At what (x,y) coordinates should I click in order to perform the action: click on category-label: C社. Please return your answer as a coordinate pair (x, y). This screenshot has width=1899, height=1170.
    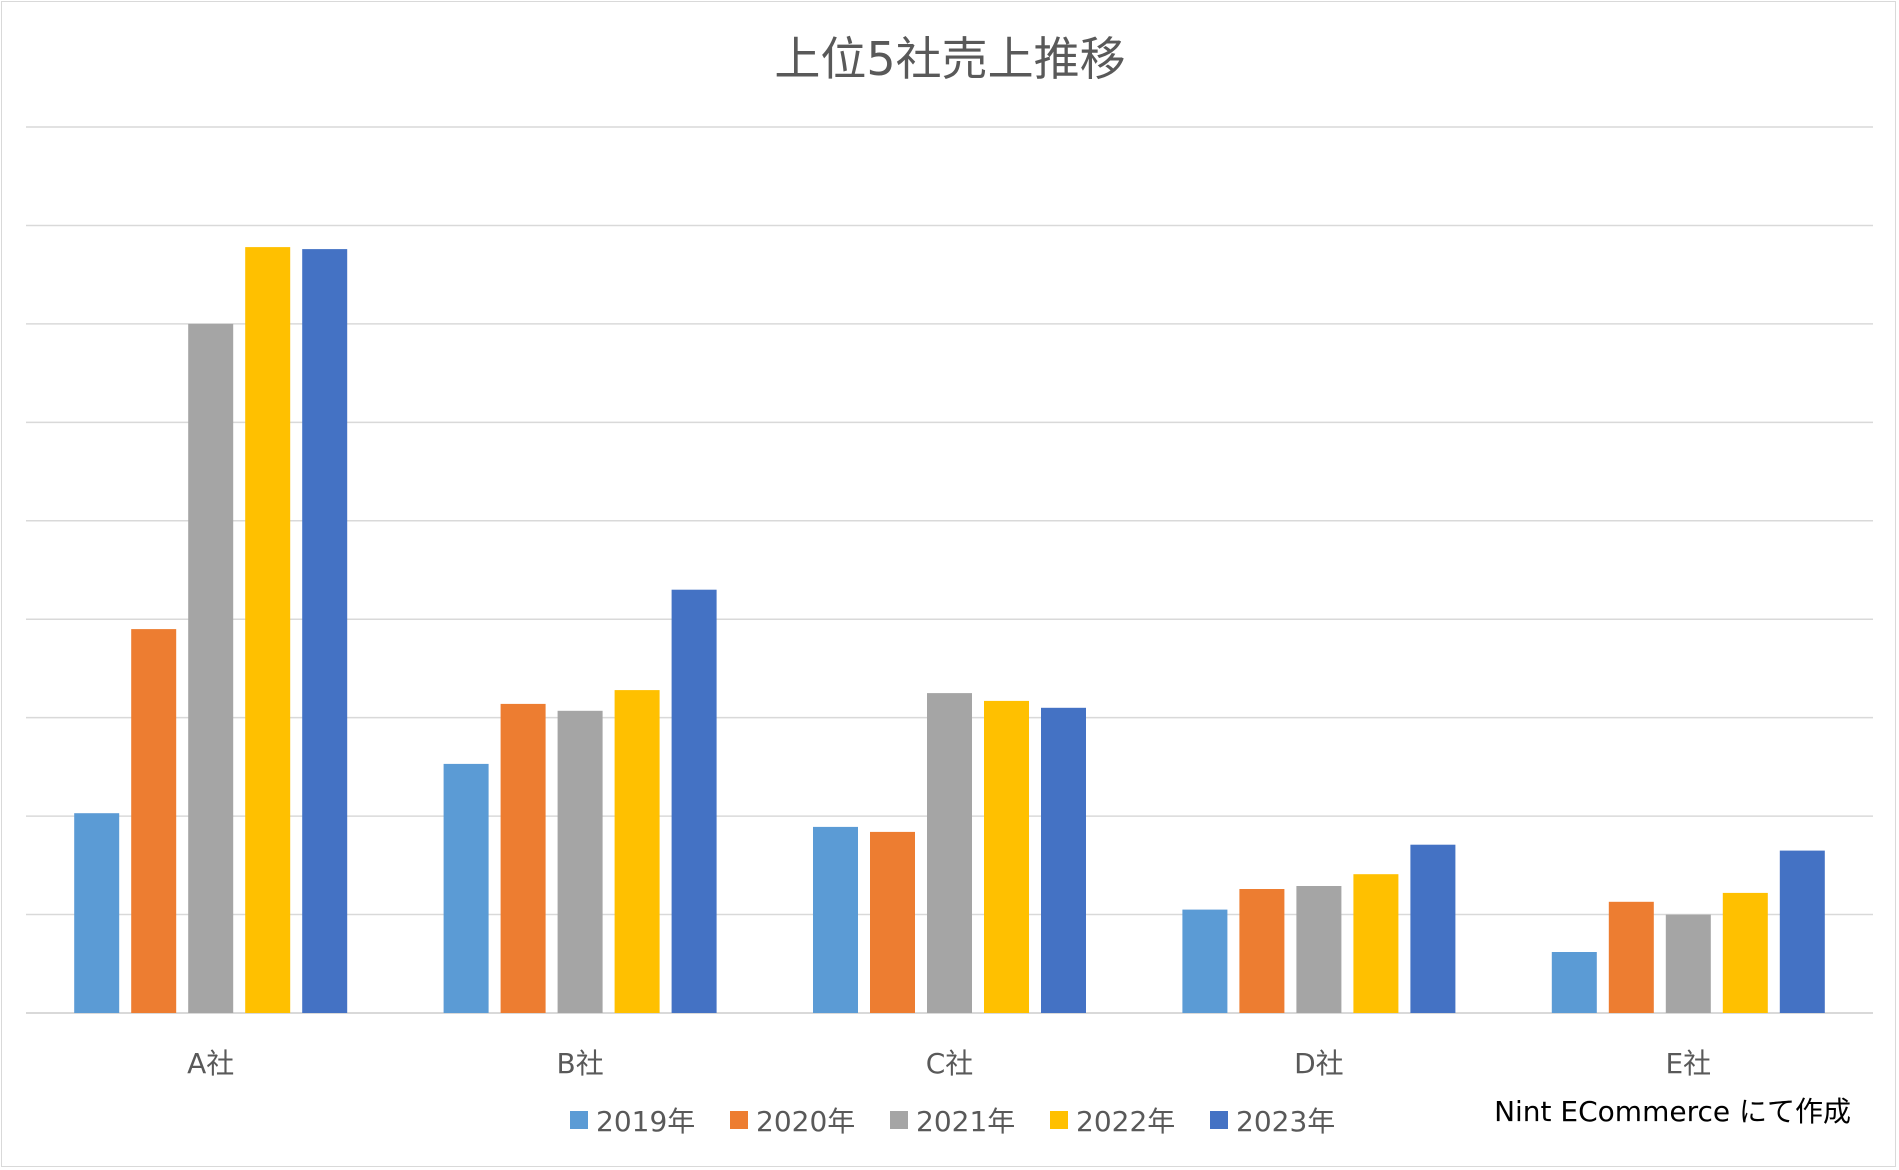
    Looking at the image, I should click on (950, 1063).